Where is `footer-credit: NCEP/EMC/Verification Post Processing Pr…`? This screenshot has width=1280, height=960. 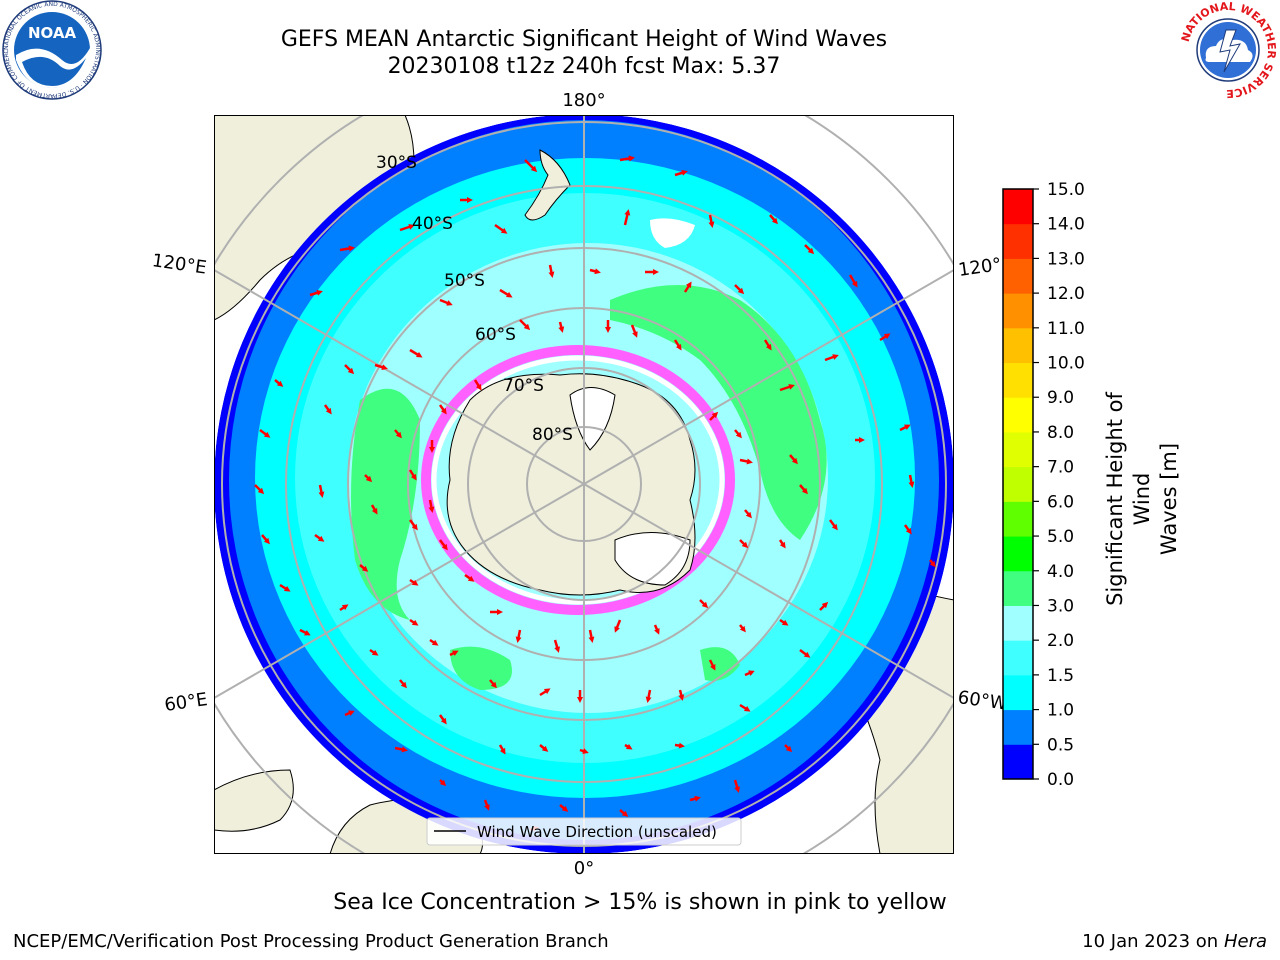
footer-credit: NCEP/EMC/Verification Post Processing Pr… is located at coordinates (311, 941).